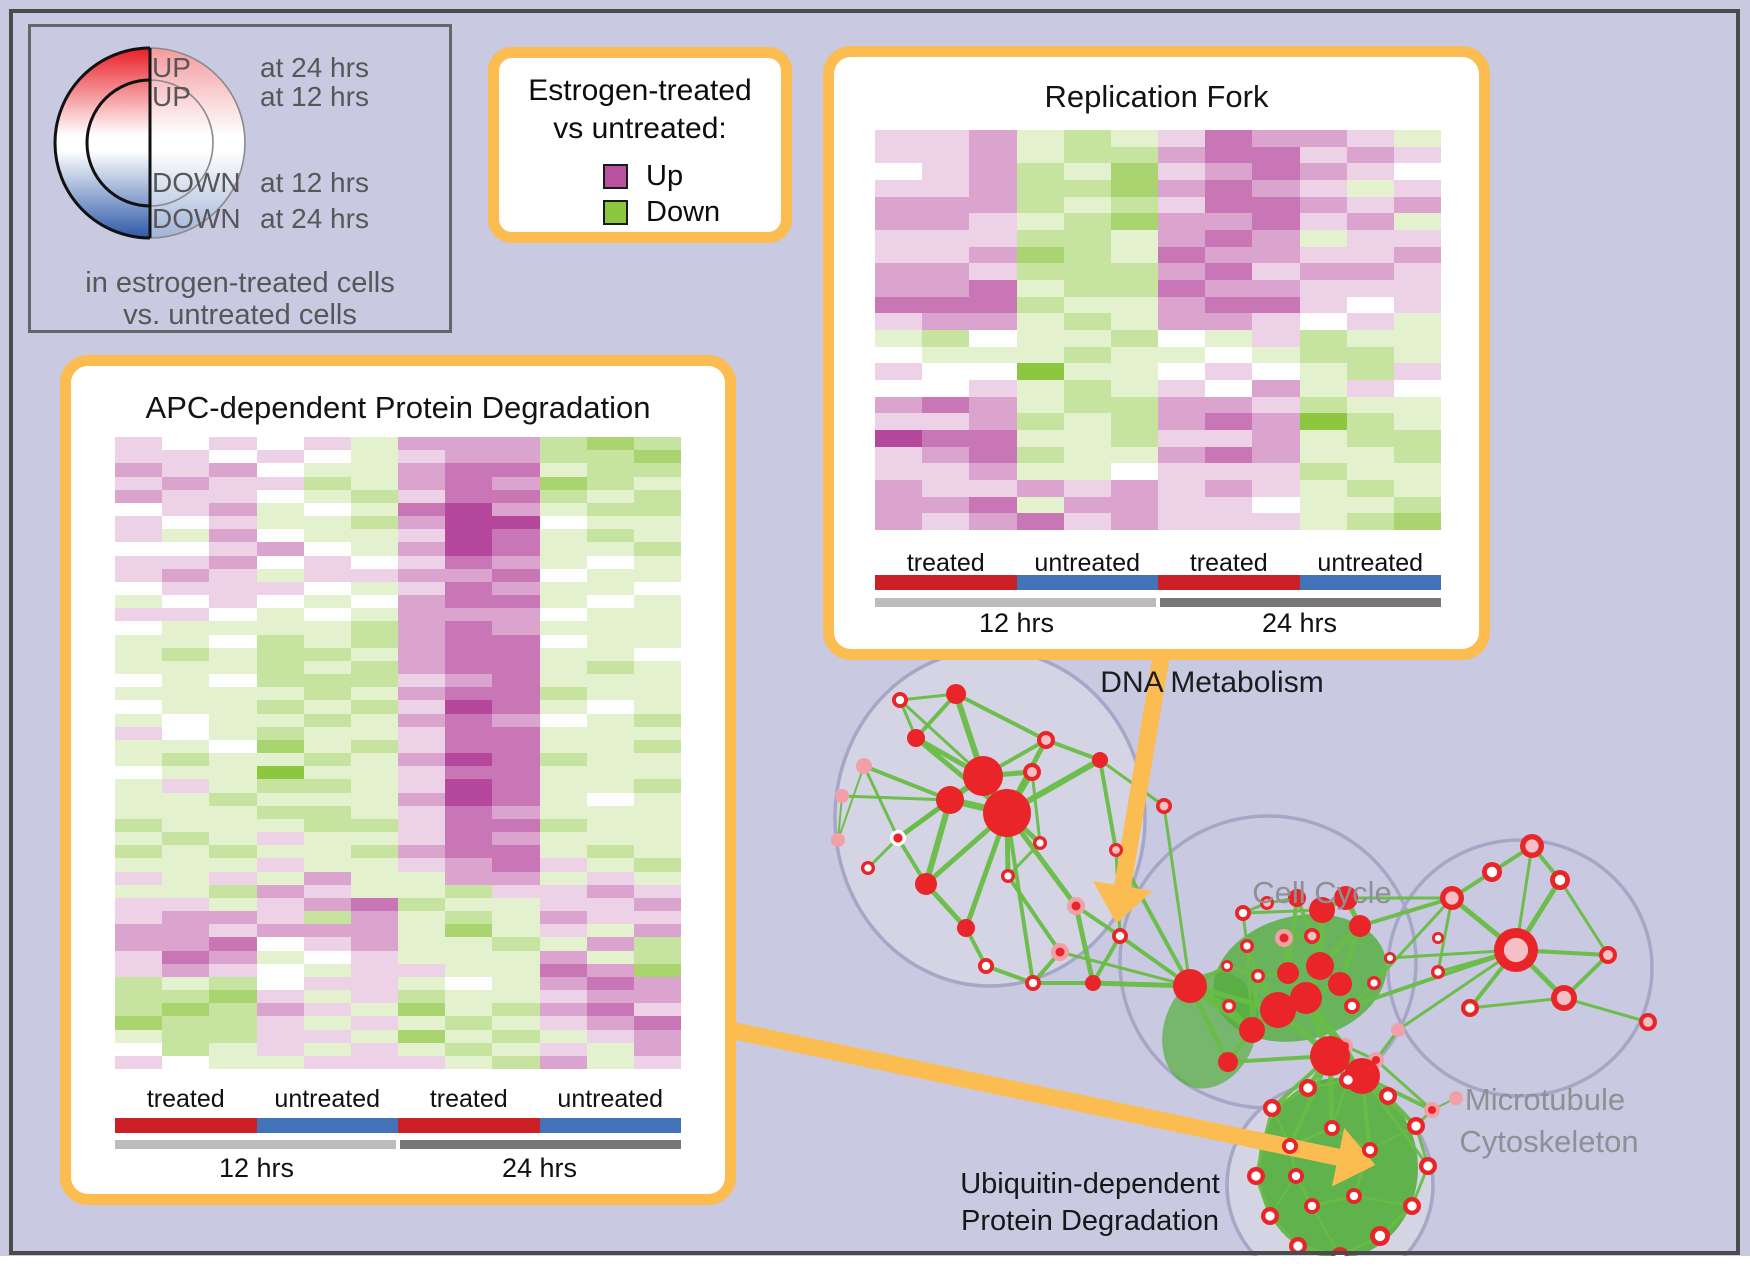 This screenshot has width=1750, height=1279. I want to click on apc-condition-bar, so click(398, 1125).